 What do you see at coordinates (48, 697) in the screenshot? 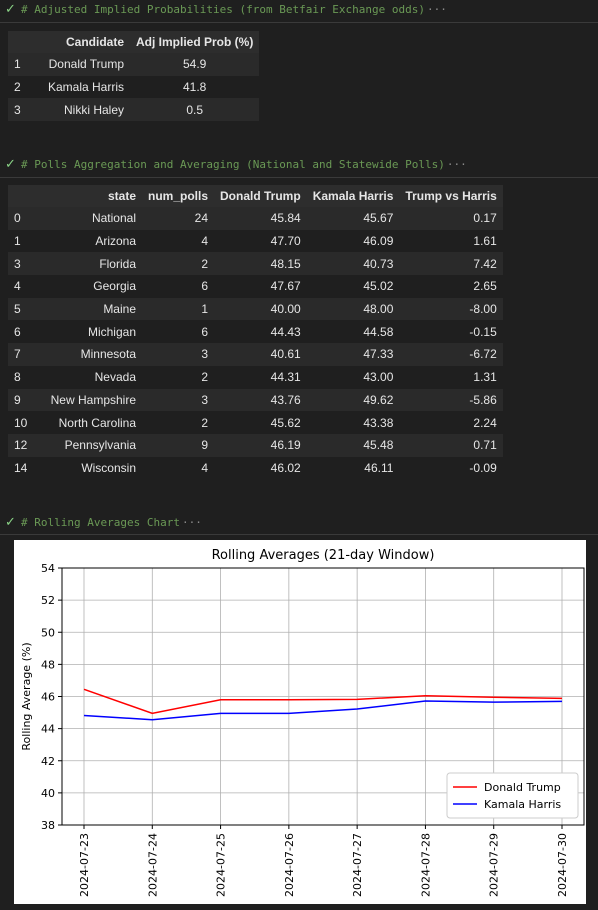
I see `y-tick-label: 46` at bounding box center [48, 697].